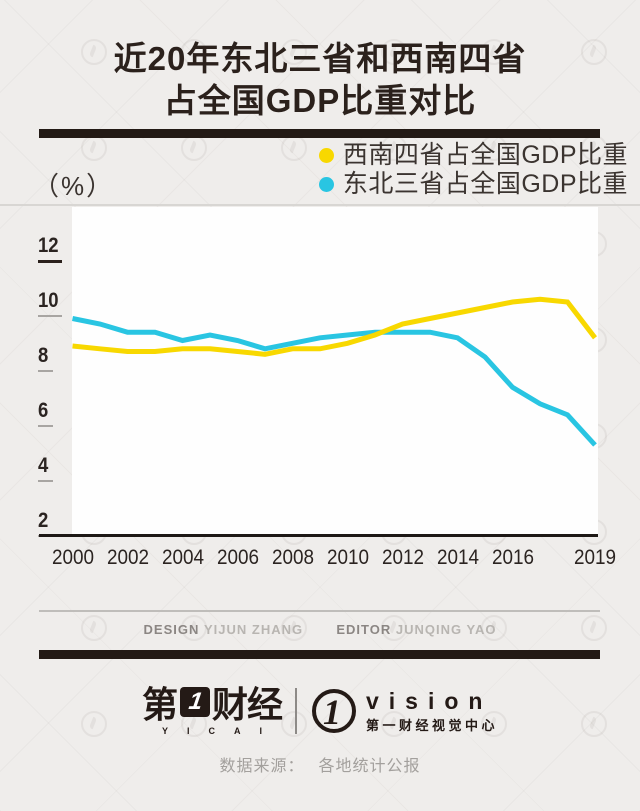  What do you see at coordinates (58, 413) in the screenshot?
I see `y-tick-6: 6` at bounding box center [58, 413].